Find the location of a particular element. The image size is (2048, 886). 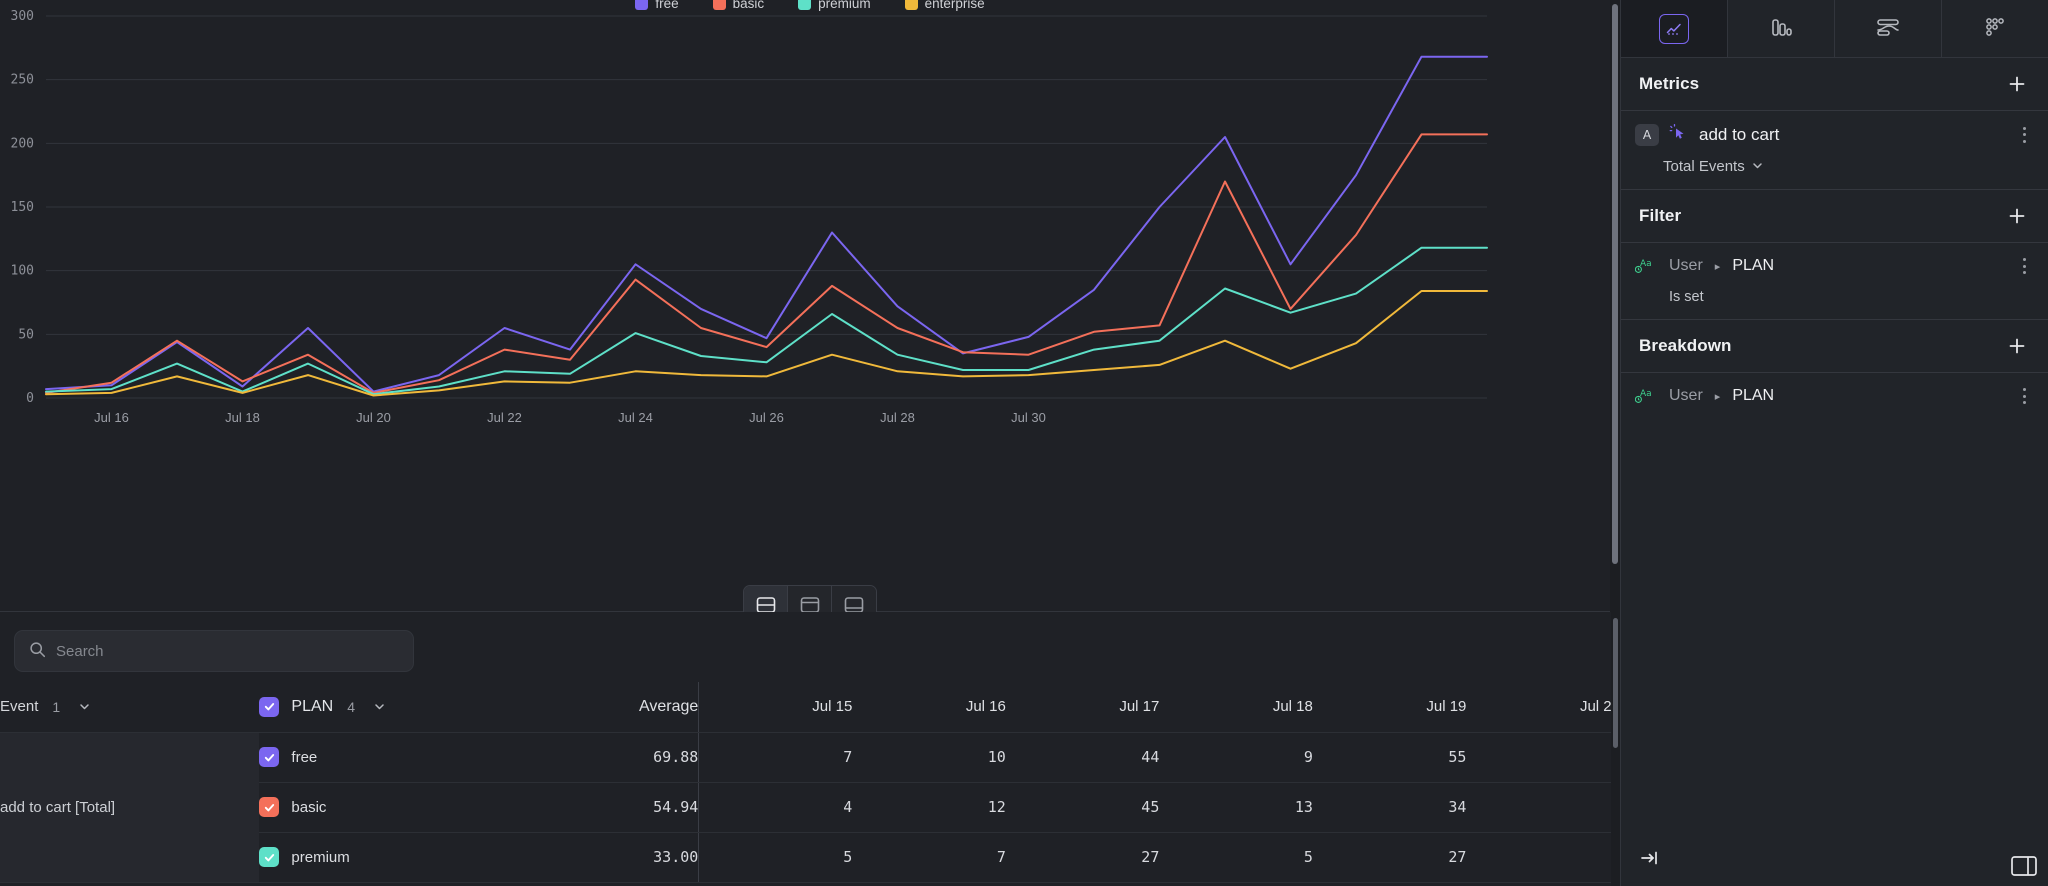

header-date-1: Jul 16 is located at coordinates (929, 707).